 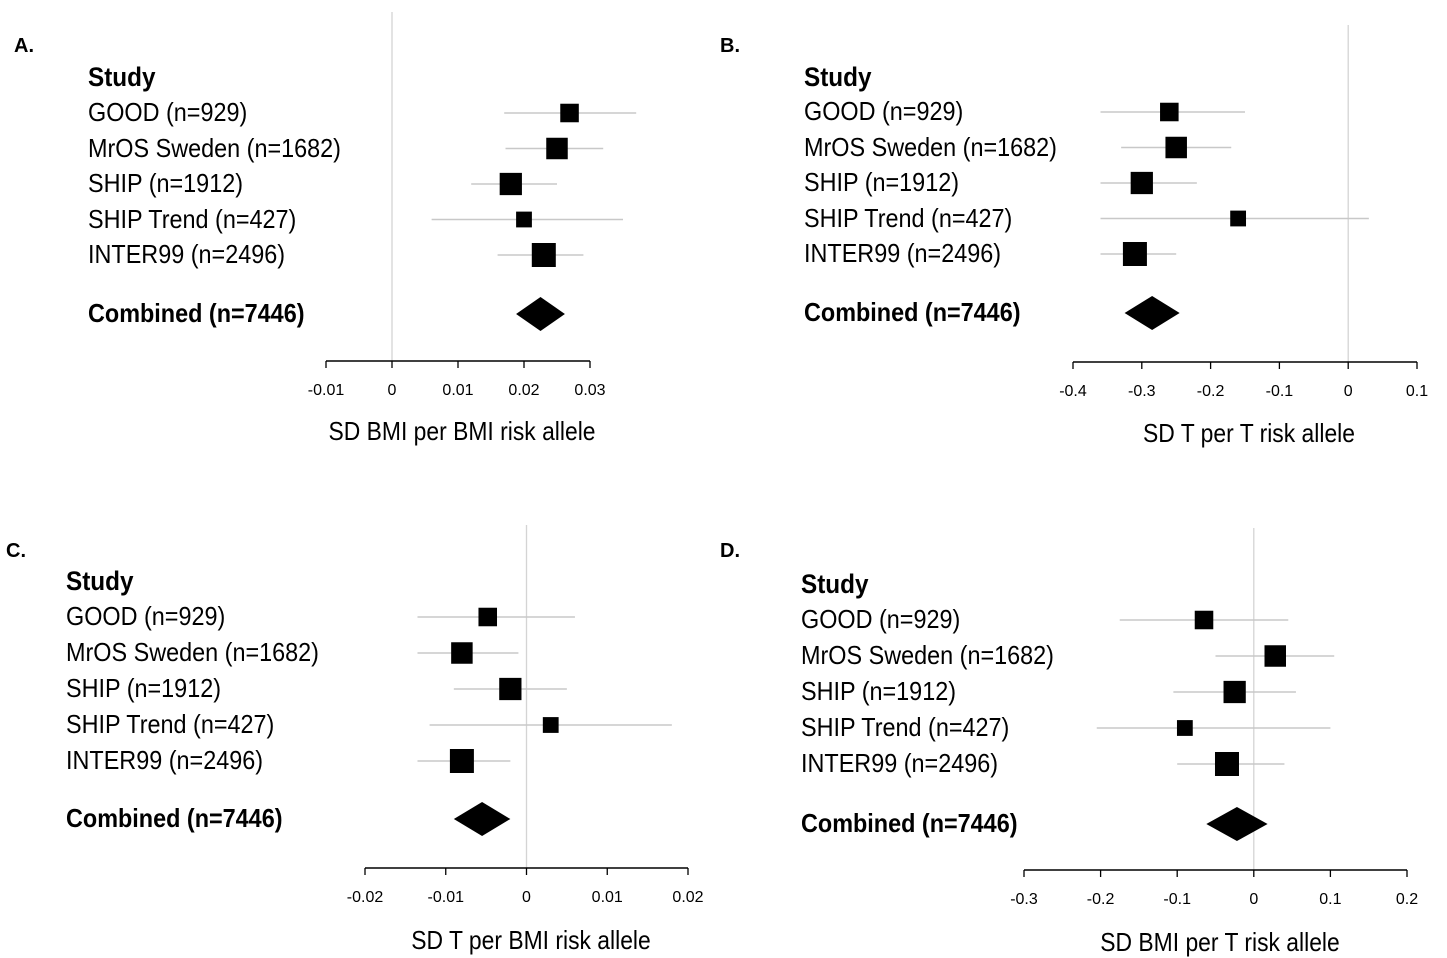 What do you see at coordinates (1073, 391) in the screenshot?
I see `x-tick-label: -0.4` at bounding box center [1073, 391].